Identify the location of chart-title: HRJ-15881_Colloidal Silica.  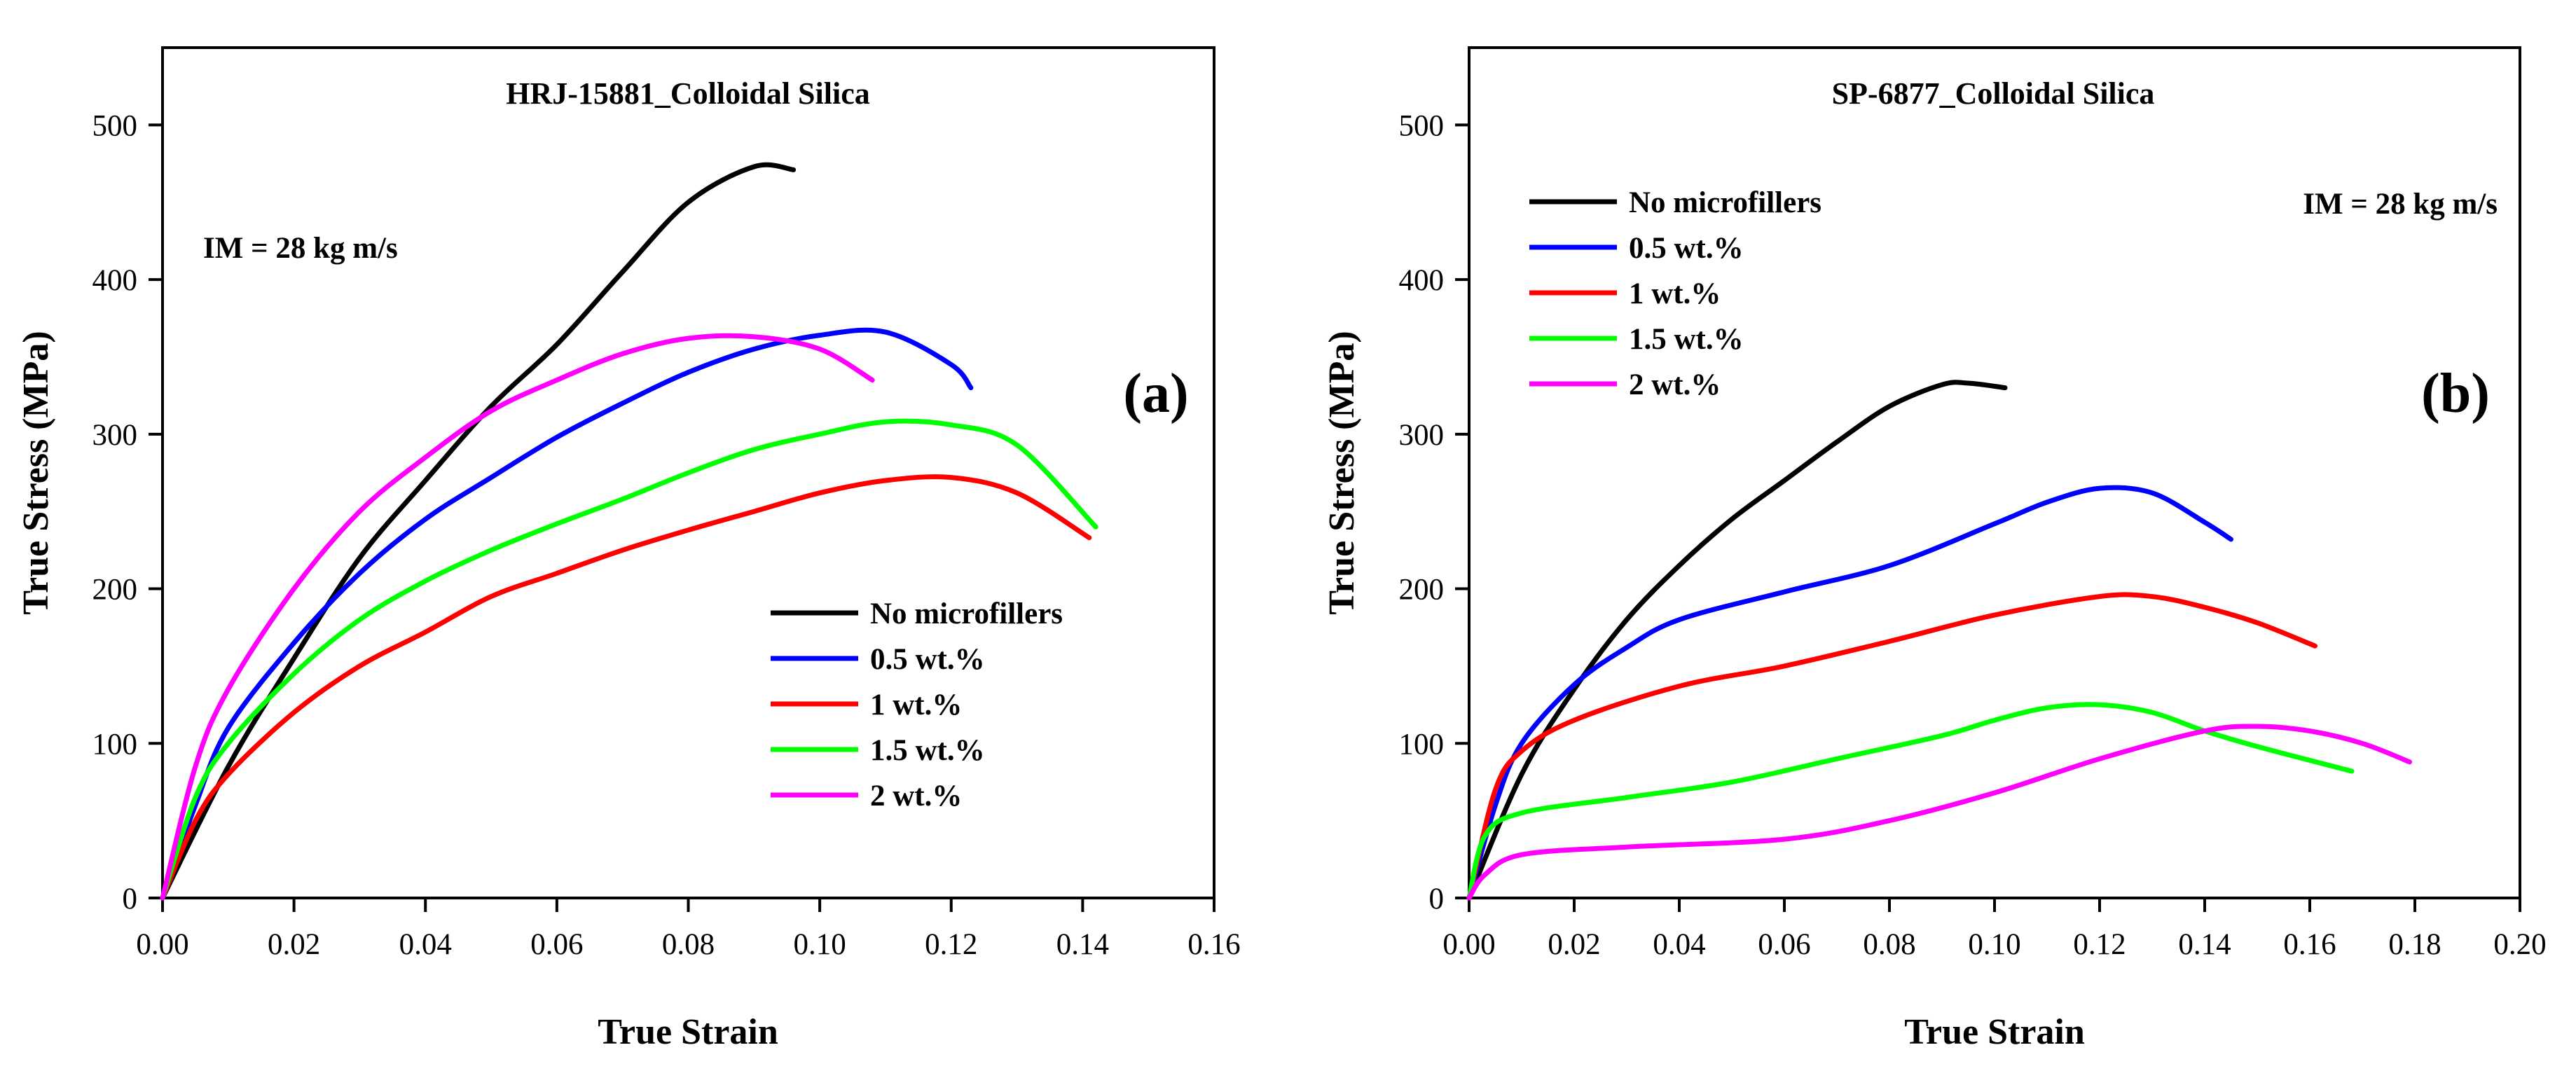
(687, 93).